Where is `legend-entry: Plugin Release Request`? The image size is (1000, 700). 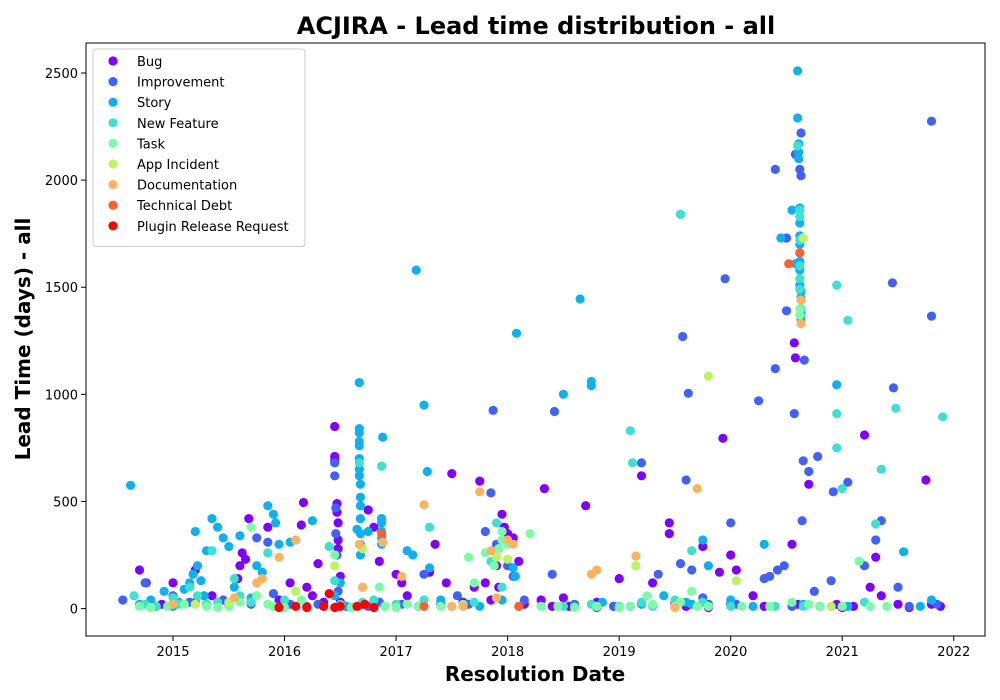
legend-entry: Plugin Release Request is located at coordinates (213, 227).